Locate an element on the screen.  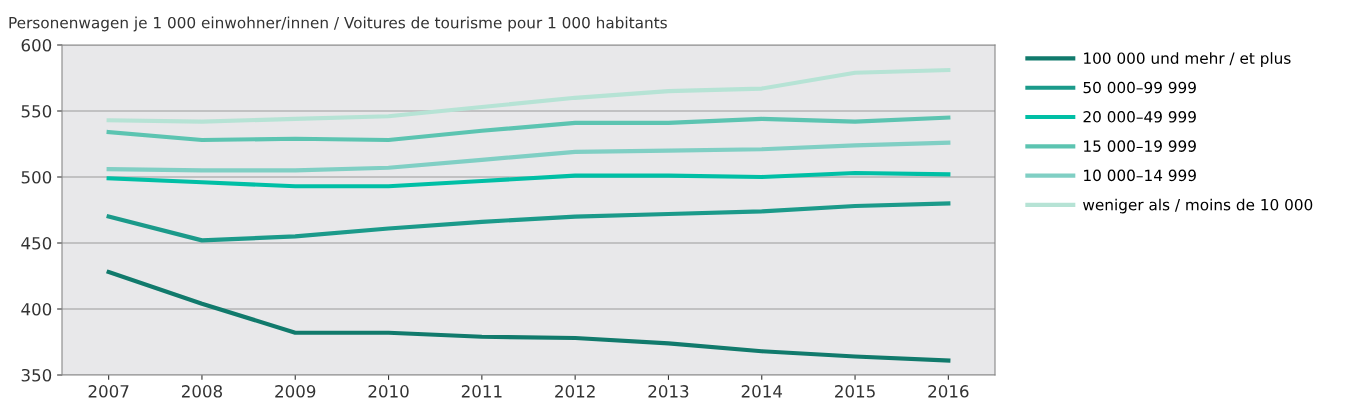
x-tick-label: 2008 is located at coordinates (202, 391).